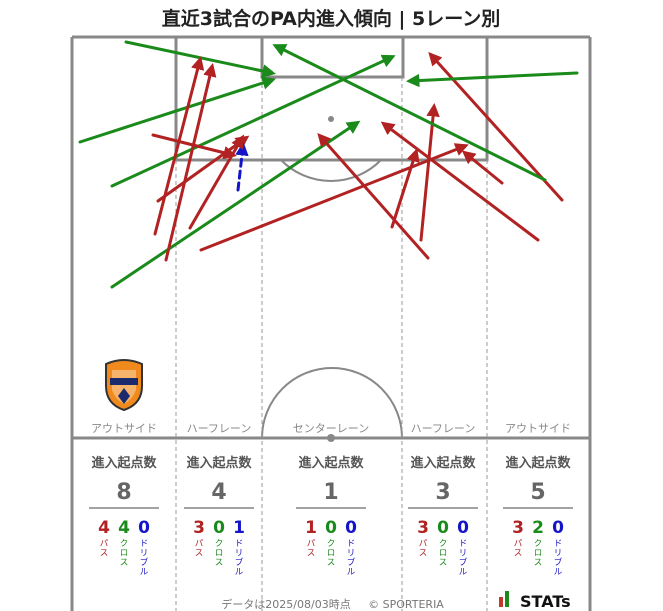 The height and width of the screenshot is (611, 663). I want to click on stats-cross-label-1-1: ク, so click(124, 544).